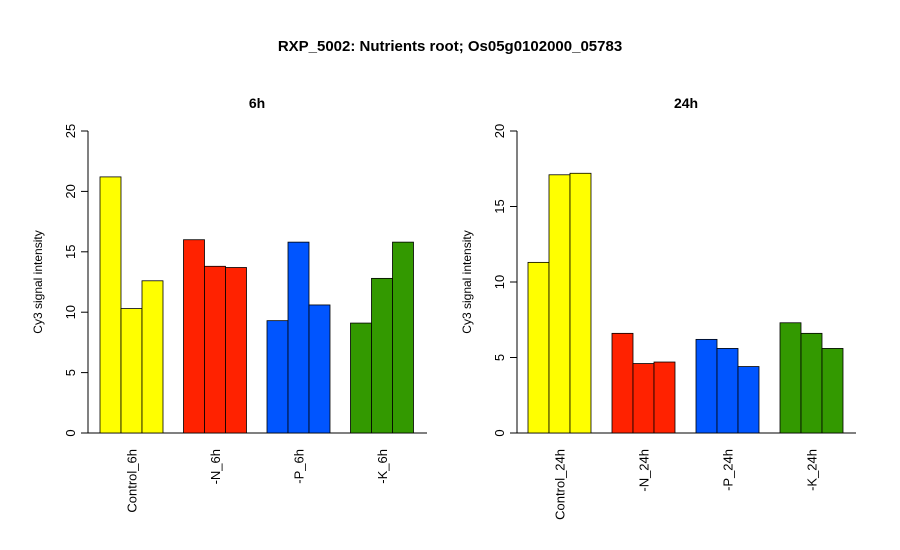  I want to click on panel-title-24h: 24h, so click(686, 103).